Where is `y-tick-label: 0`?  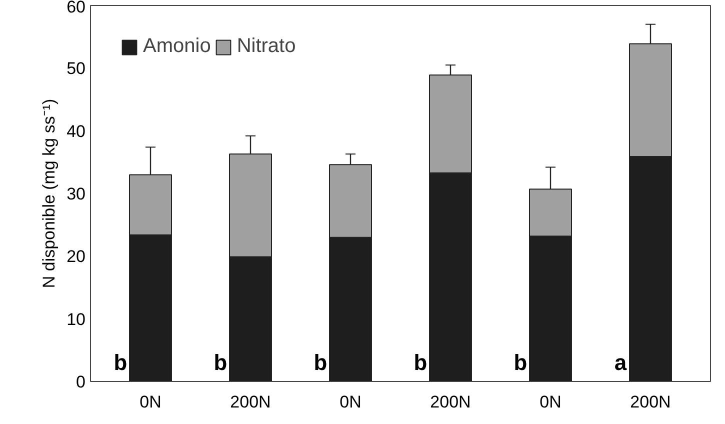
y-tick-label: 0 is located at coordinates (81, 382).